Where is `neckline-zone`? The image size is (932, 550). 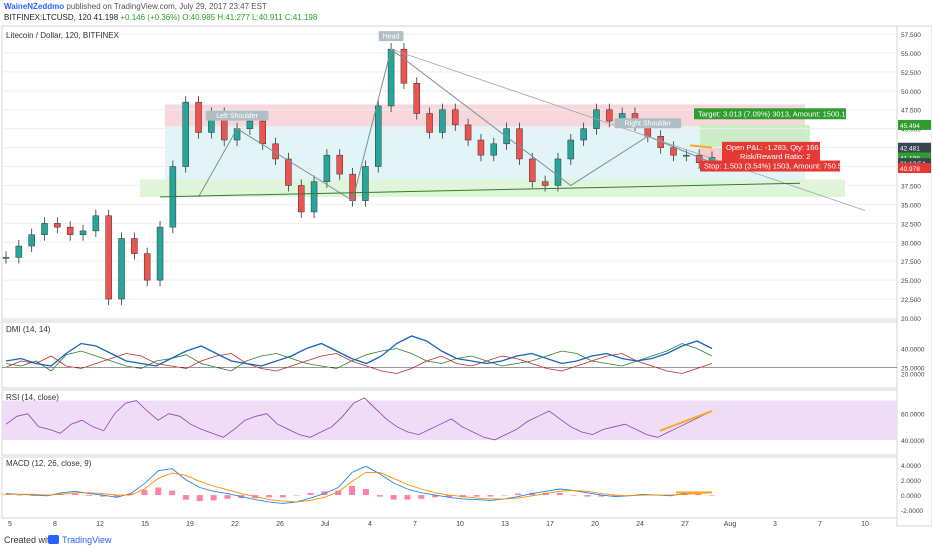 neckline-zone is located at coordinates (492, 188).